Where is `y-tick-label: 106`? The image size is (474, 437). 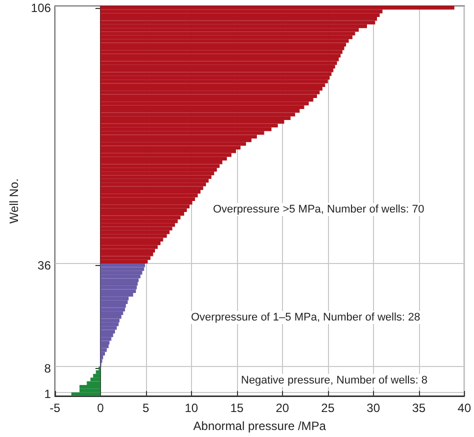
y-tick-label: 106 is located at coordinates (41, 7).